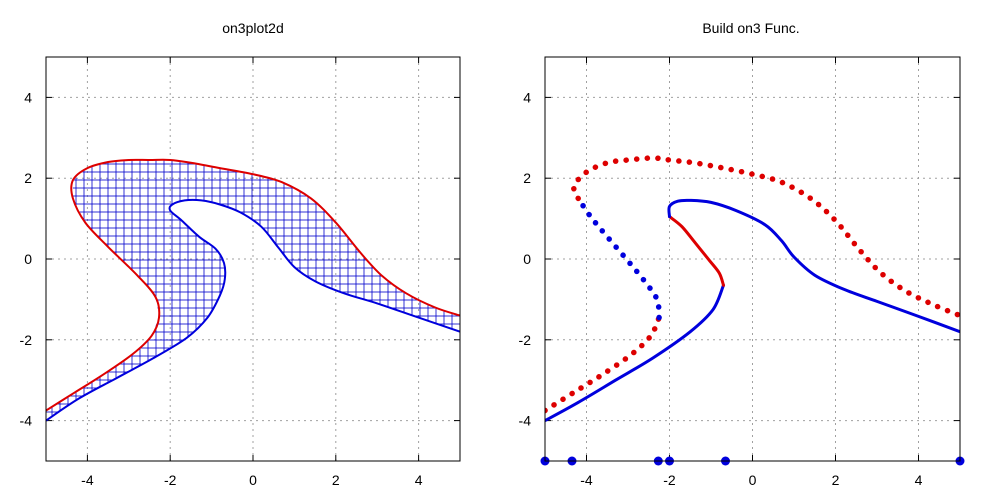  Describe the element at coordinates (253, 28) in the screenshot. I see `chart-left-title: on3plot2d` at that location.